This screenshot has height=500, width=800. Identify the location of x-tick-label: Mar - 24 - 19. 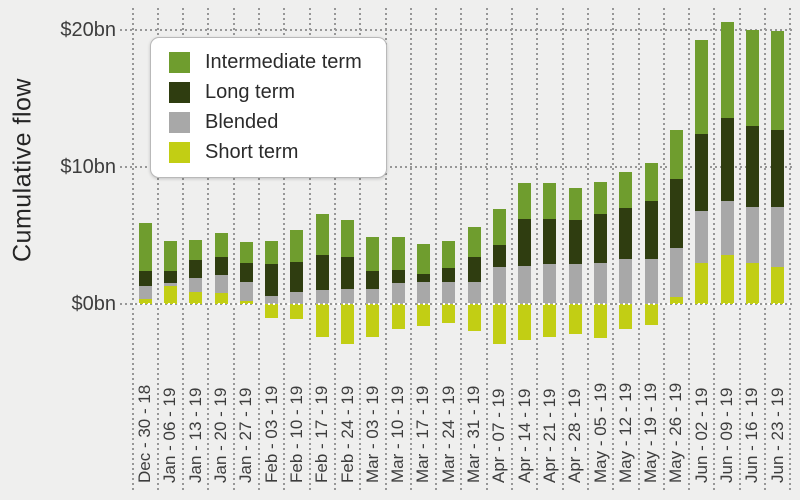
(448, 434).